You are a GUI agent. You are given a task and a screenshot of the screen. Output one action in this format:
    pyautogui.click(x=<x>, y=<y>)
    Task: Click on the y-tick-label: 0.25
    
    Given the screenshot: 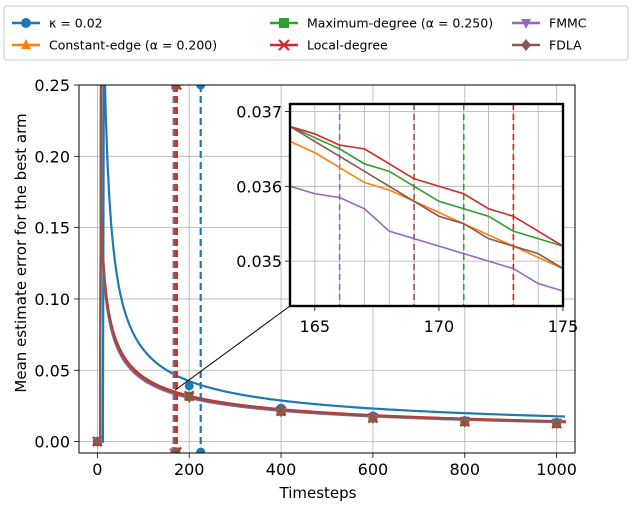 What is the action you would take?
    pyautogui.click(x=52, y=85)
    